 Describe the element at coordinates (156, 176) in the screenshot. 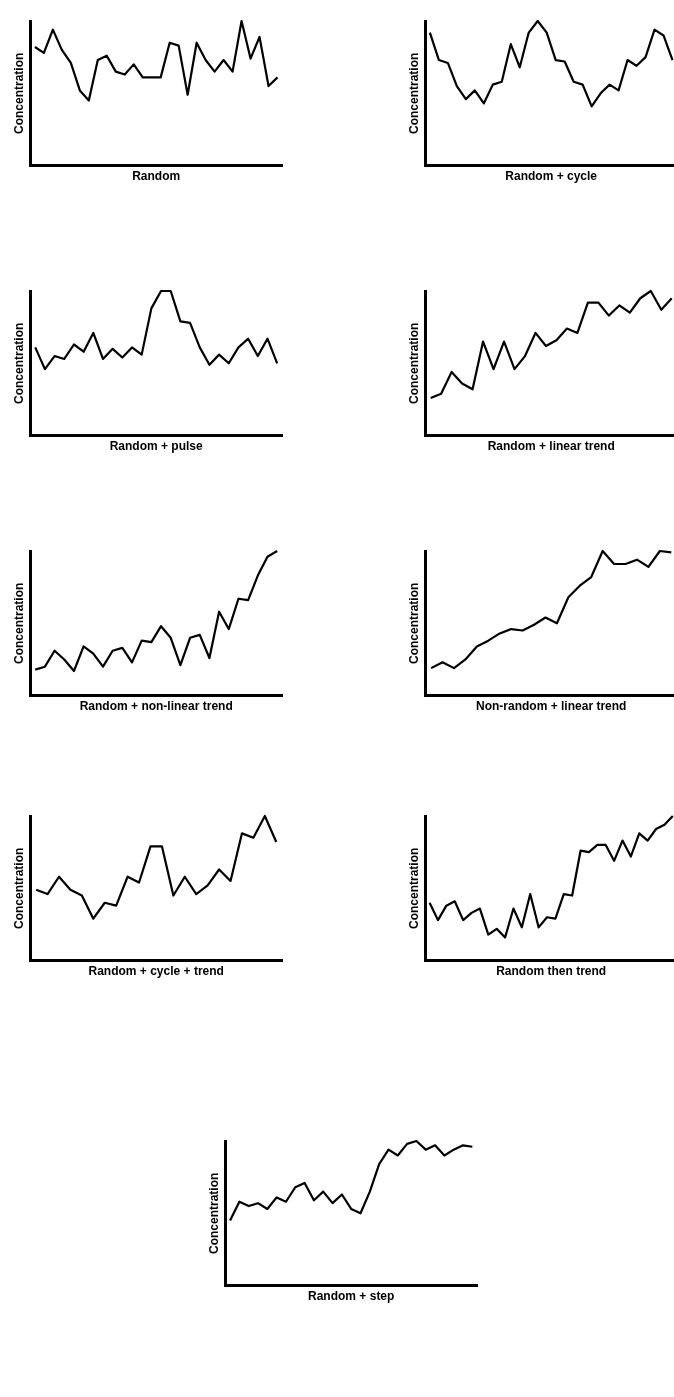

I see `x-axis-title: Random` at that location.